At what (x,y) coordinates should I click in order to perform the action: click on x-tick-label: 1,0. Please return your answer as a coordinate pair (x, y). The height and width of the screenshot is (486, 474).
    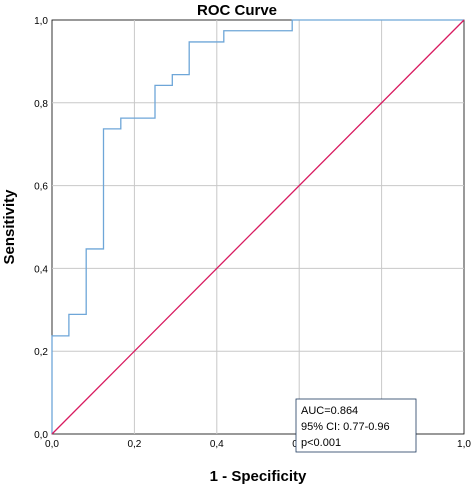
    Looking at the image, I should click on (464, 444).